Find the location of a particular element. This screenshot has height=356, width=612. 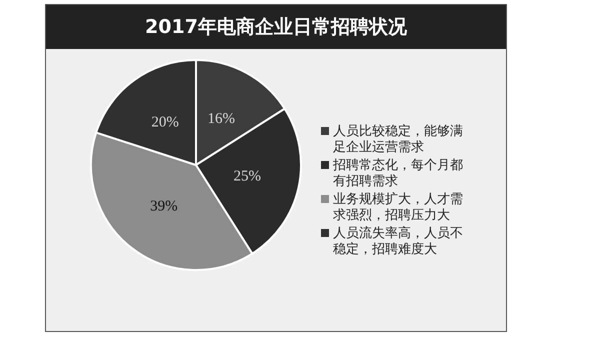

legend-label: 人员比较稳定，能够满足企业运营需求 is located at coordinates (398, 139).